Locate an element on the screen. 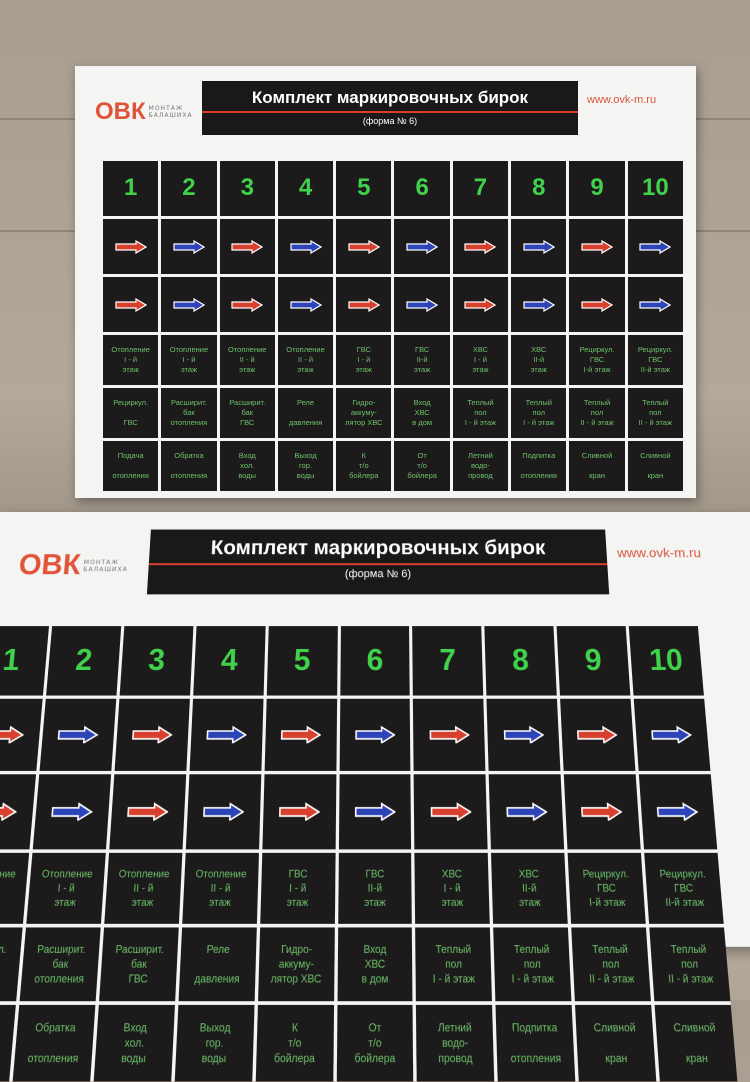 The height and width of the screenshot is (1082, 750). tag-number: 1 is located at coordinates (24, 661).